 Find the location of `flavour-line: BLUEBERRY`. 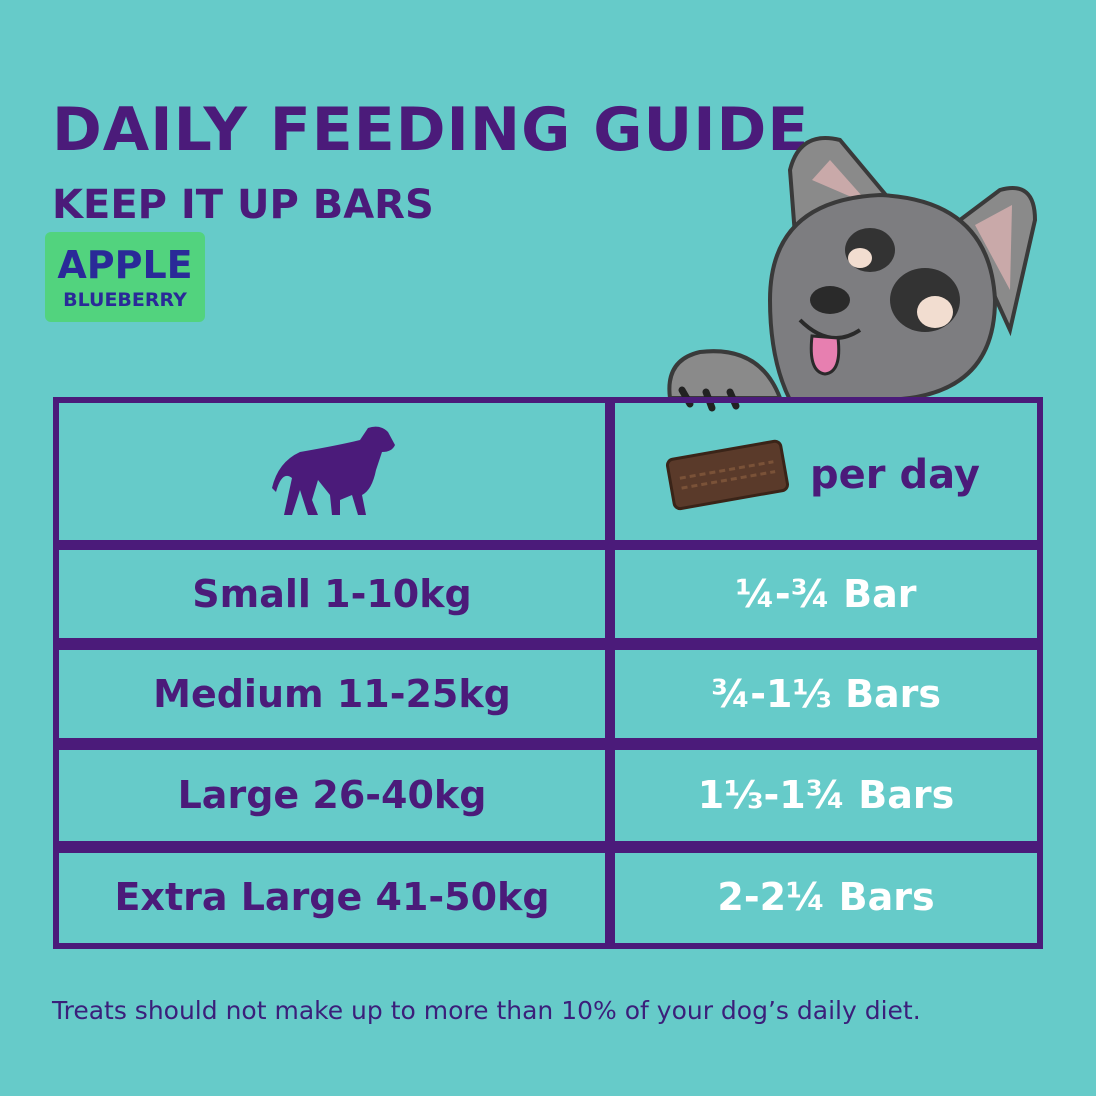

flavour-line: BLUEBERRY is located at coordinates (125, 300).